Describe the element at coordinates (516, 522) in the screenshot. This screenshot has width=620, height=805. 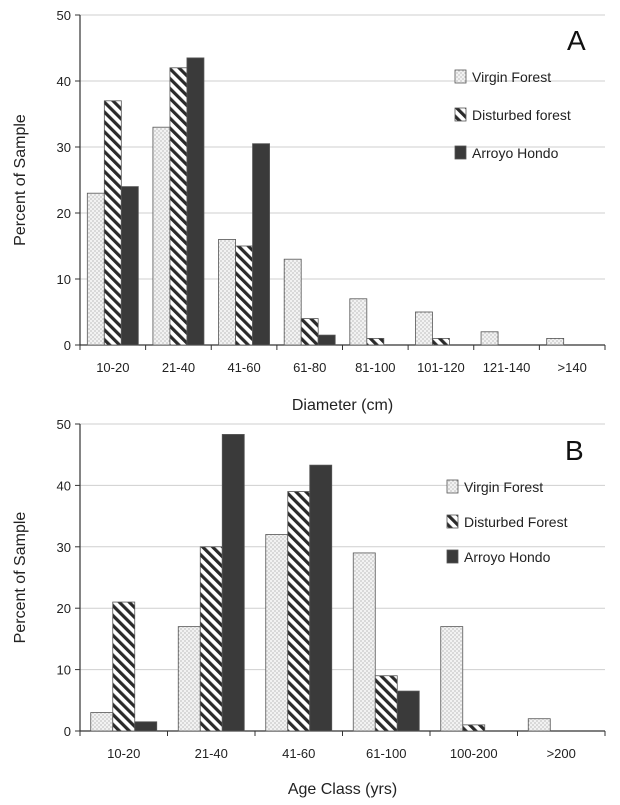
I see `legend-label: Disturbed Forest` at that location.